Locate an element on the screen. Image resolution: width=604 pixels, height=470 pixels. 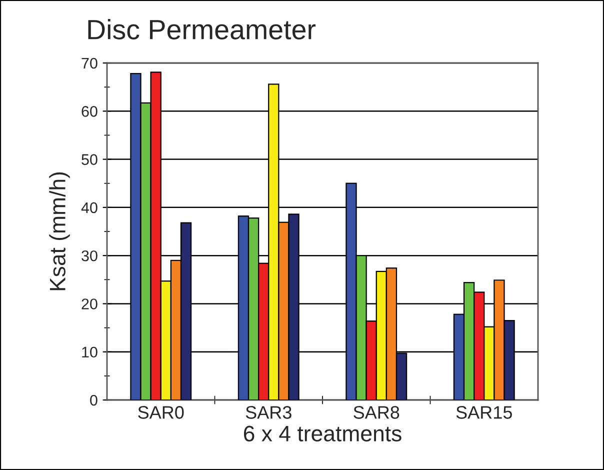
y-axis-title: Ksat (mm/h) is located at coordinates (59, 231).